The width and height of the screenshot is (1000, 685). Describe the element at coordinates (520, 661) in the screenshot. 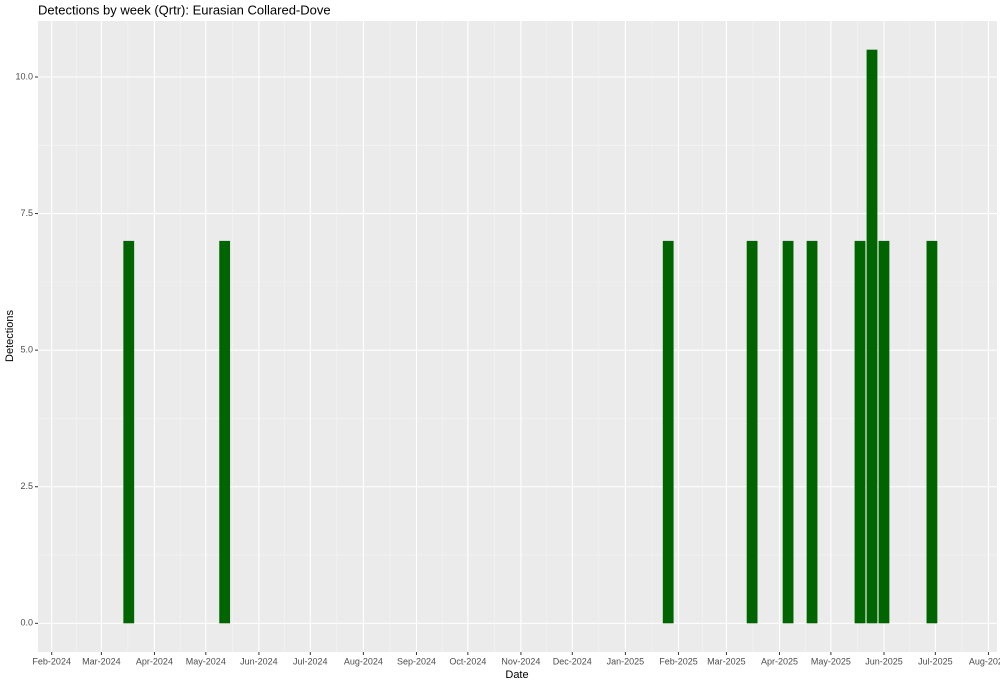

I see `x-tick-label: Nov-2024` at that location.